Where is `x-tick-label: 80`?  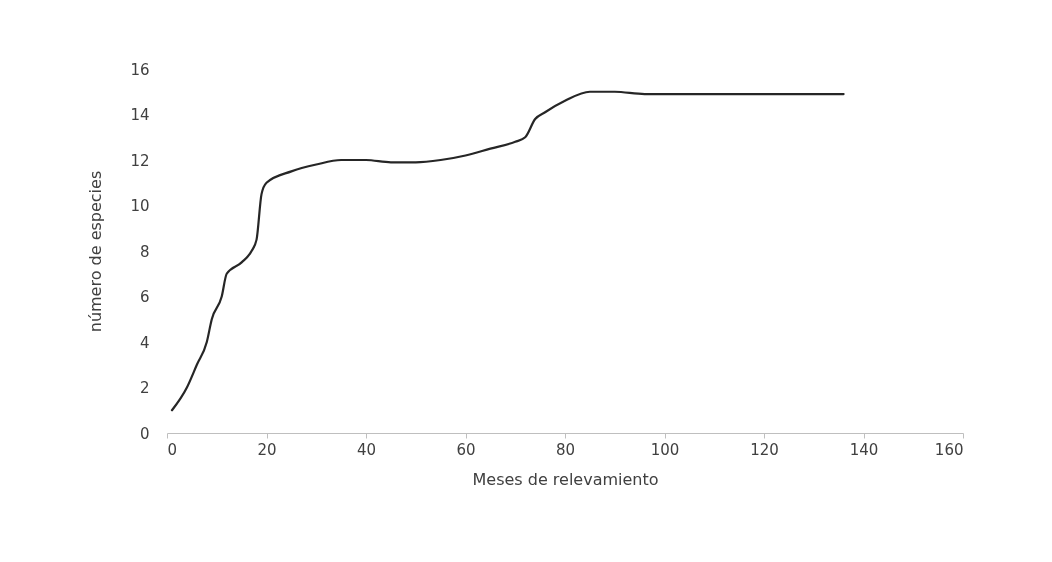
x-tick-label: 80 is located at coordinates (565, 449).